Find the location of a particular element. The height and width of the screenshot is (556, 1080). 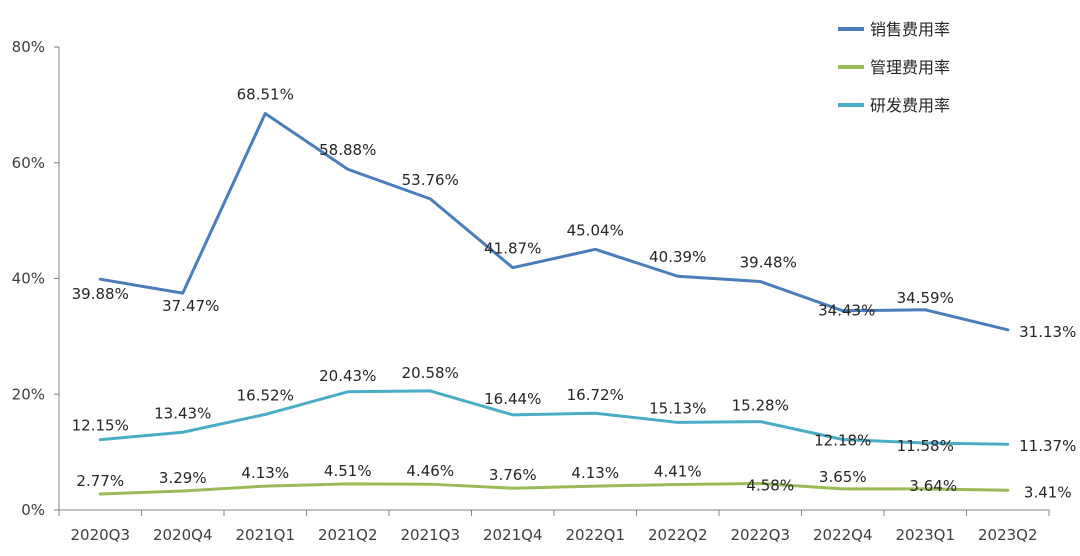

x-tick-label: 2022Q4 is located at coordinates (843, 535).